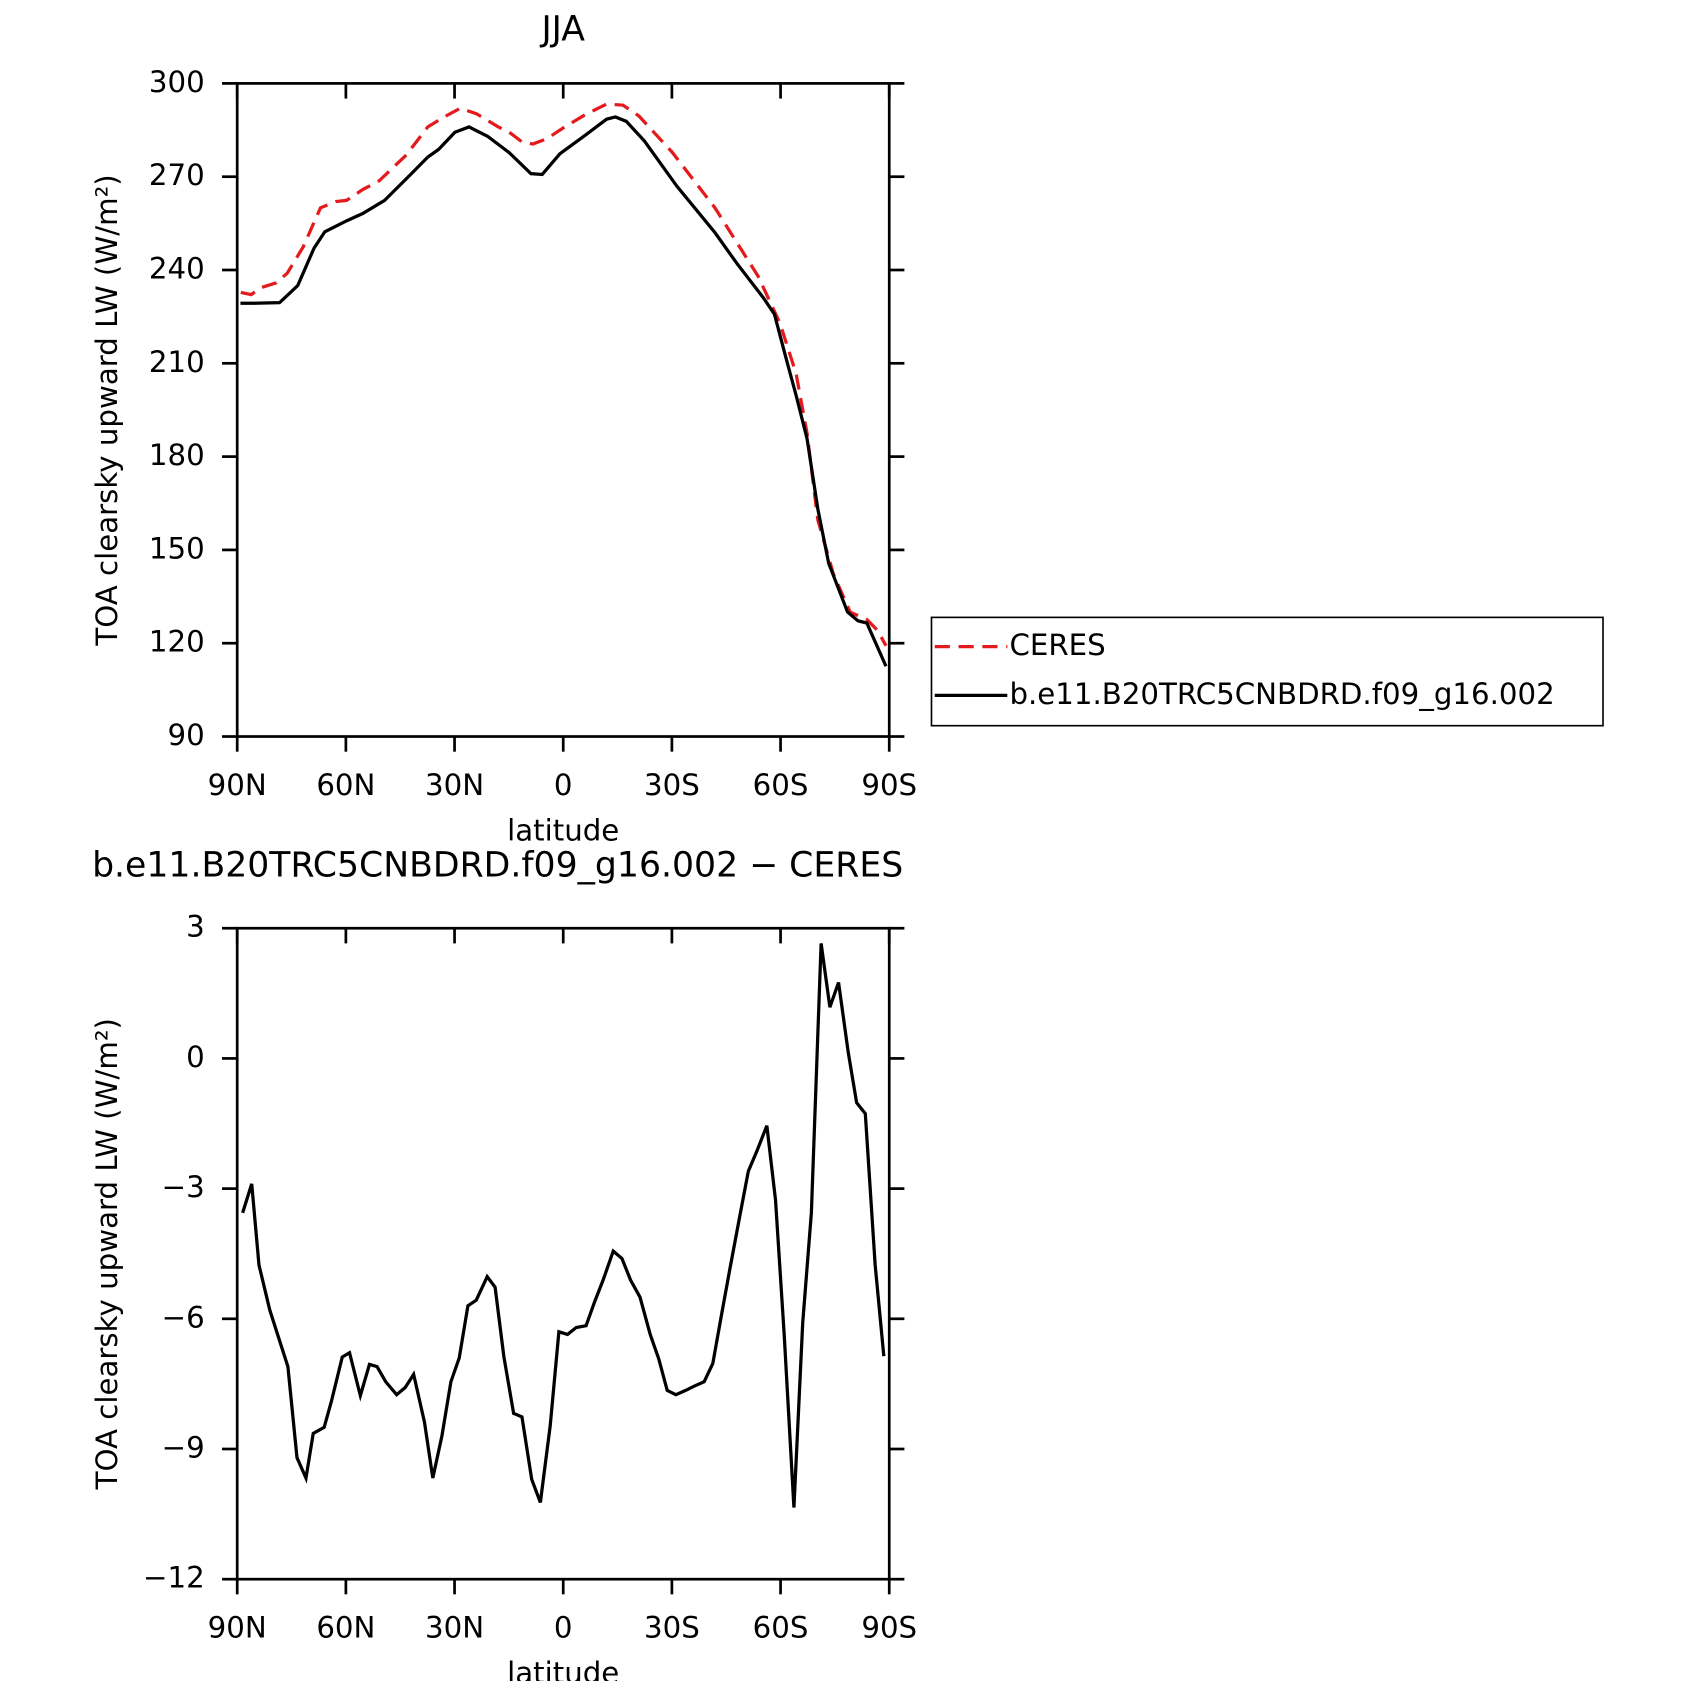 This screenshot has height=1681, width=1681. I want to click on y-tick-label: 120, so click(177, 642).